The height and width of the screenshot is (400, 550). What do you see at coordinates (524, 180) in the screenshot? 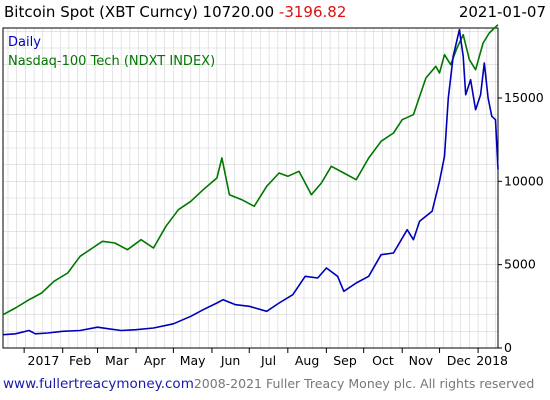
I see `y-tick-label: 10000` at bounding box center [524, 180].